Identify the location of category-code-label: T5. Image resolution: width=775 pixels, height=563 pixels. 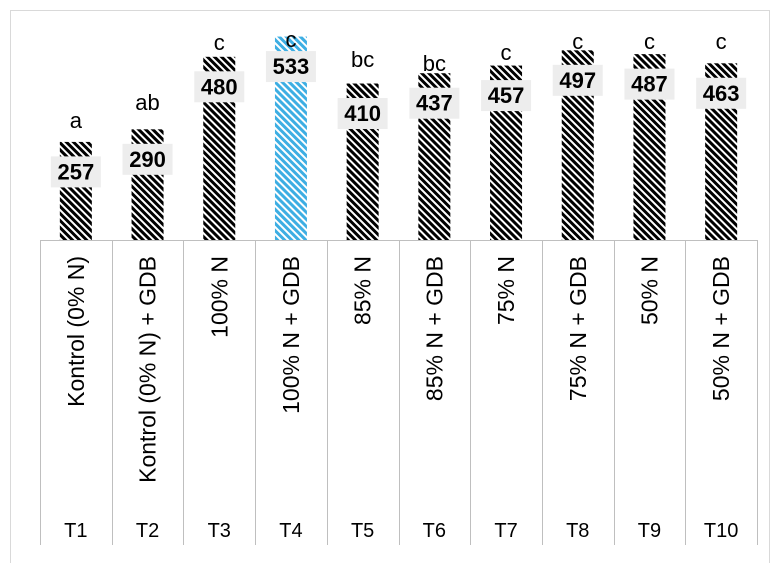
(362, 531).